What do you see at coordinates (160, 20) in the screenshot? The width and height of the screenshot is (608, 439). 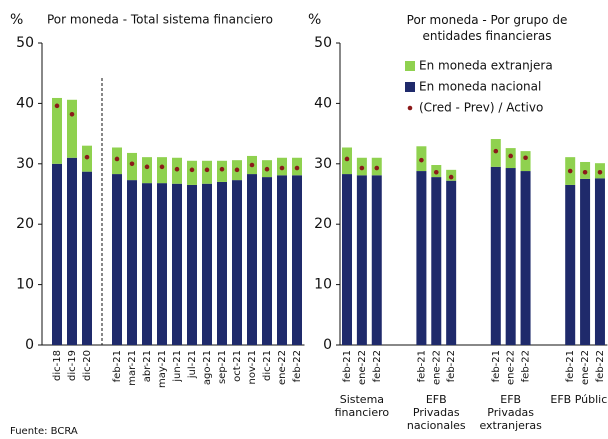 I see `chart-title: Por moneda - Total sistema financiero` at bounding box center [160, 20].